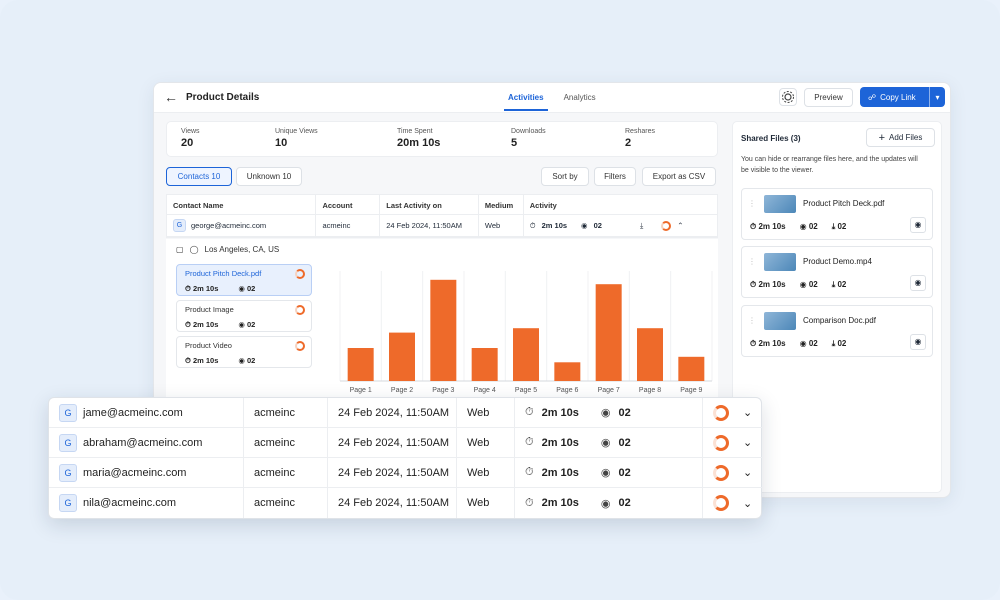  I want to click on filters-button: Filters, so click(615, 176).